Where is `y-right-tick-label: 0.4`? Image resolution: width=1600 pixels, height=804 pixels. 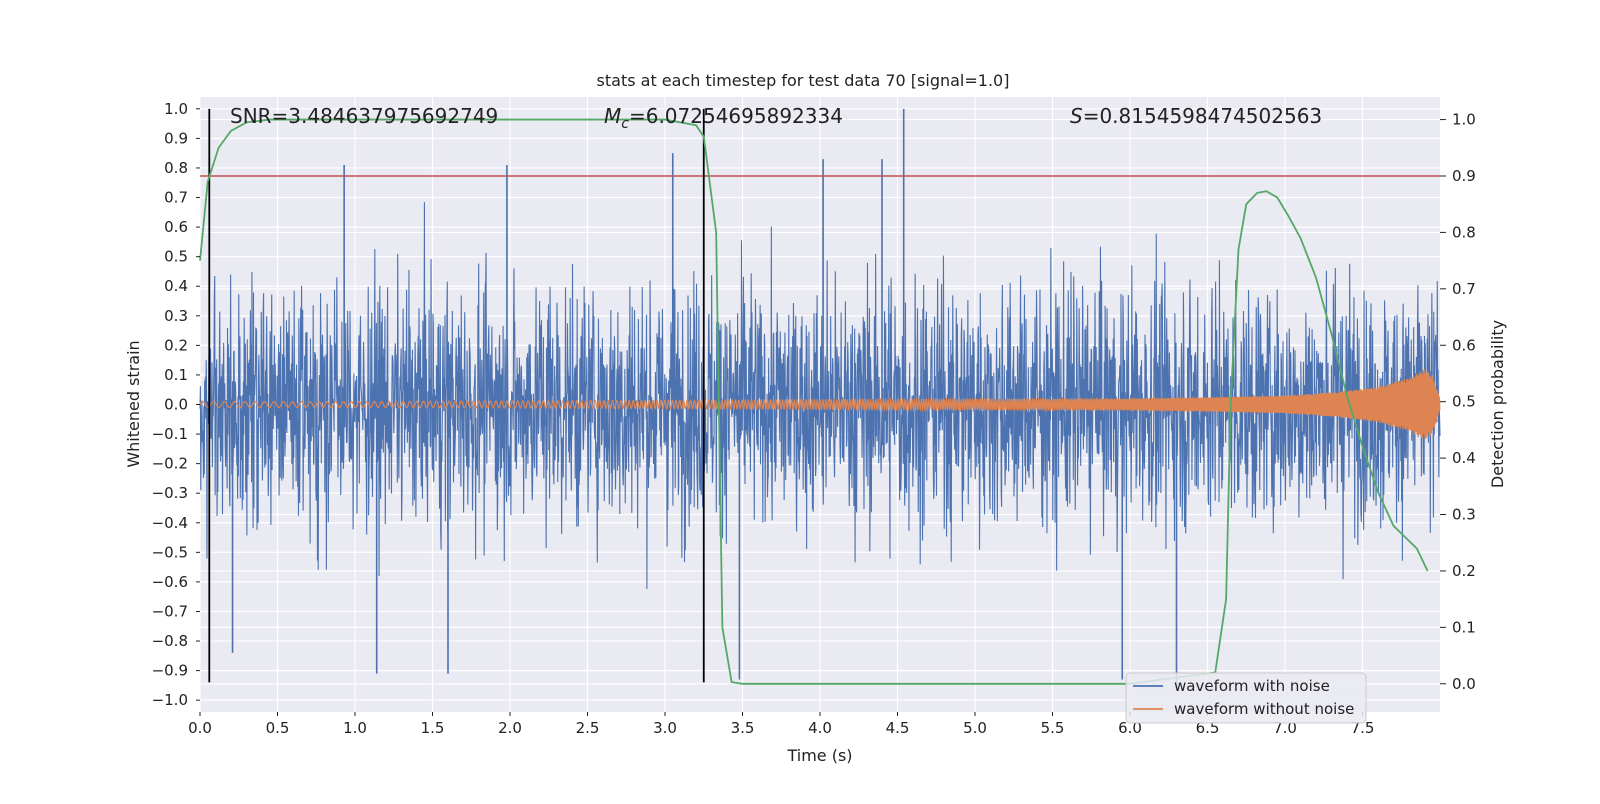 y-right-tick-label: 0.4 is located at coordinates (1464, 458).